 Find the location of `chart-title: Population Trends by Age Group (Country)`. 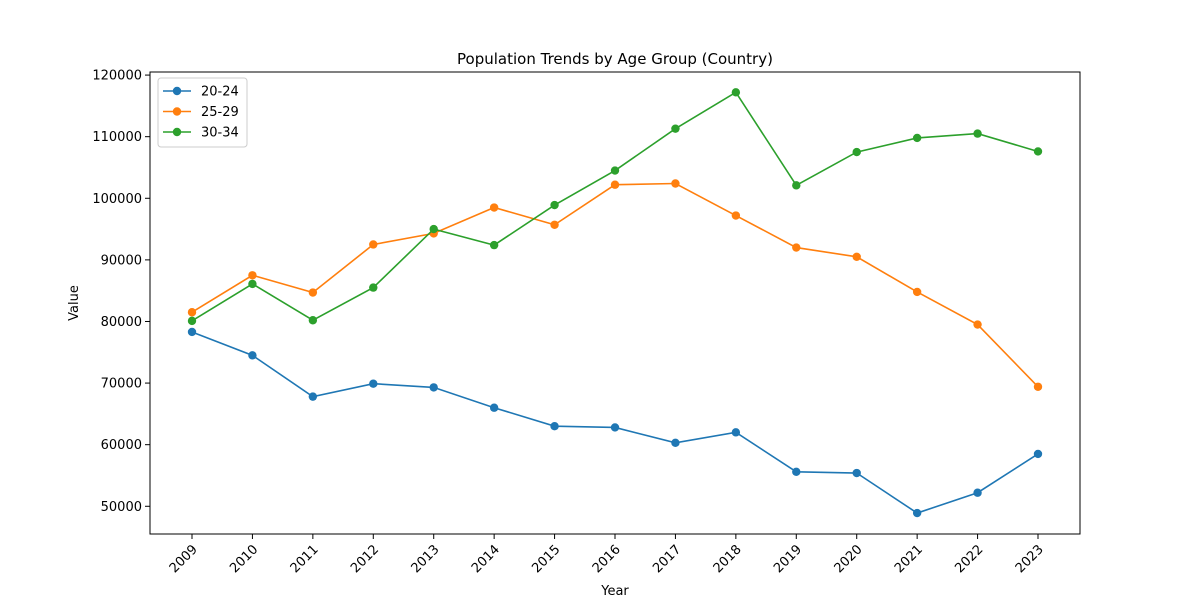

chart-title: Population Trends by Age Group (Country) is located at coordinates (615, 59).